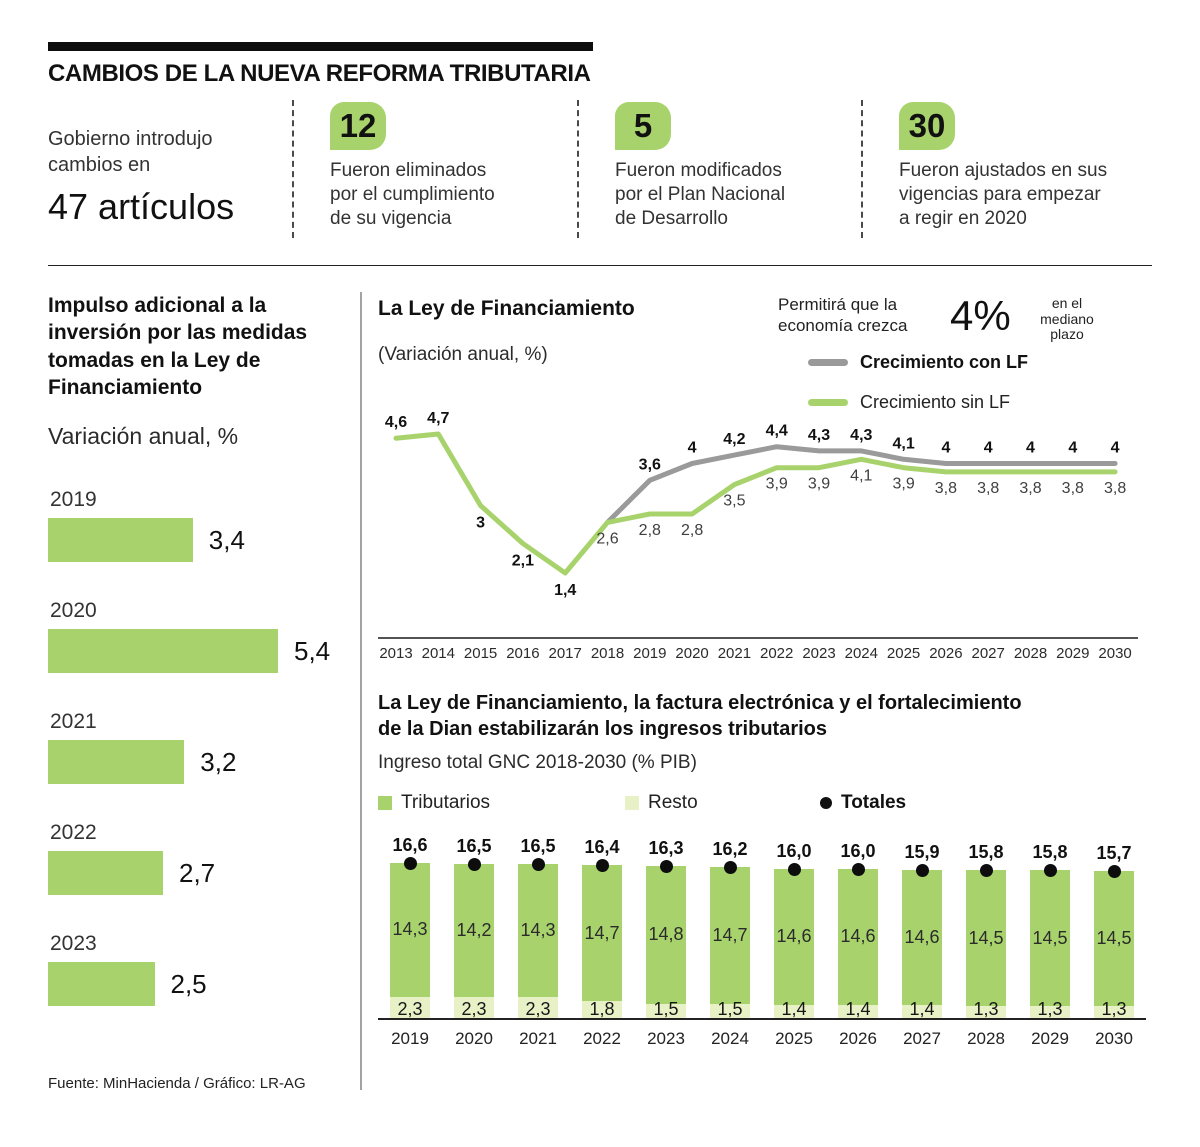  What do you see at coordinates (828, 402) in the screenshot?
I see `green-line-swatch` at bounding box center [828, 402].